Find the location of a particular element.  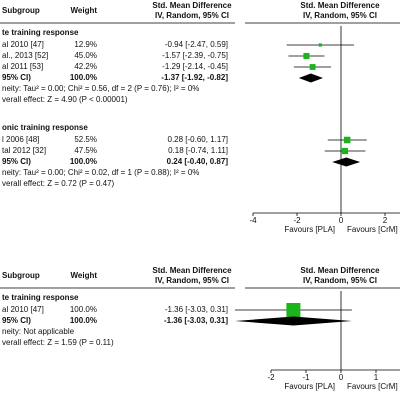

weight: 47.5% is located at coordinates (85, 150).